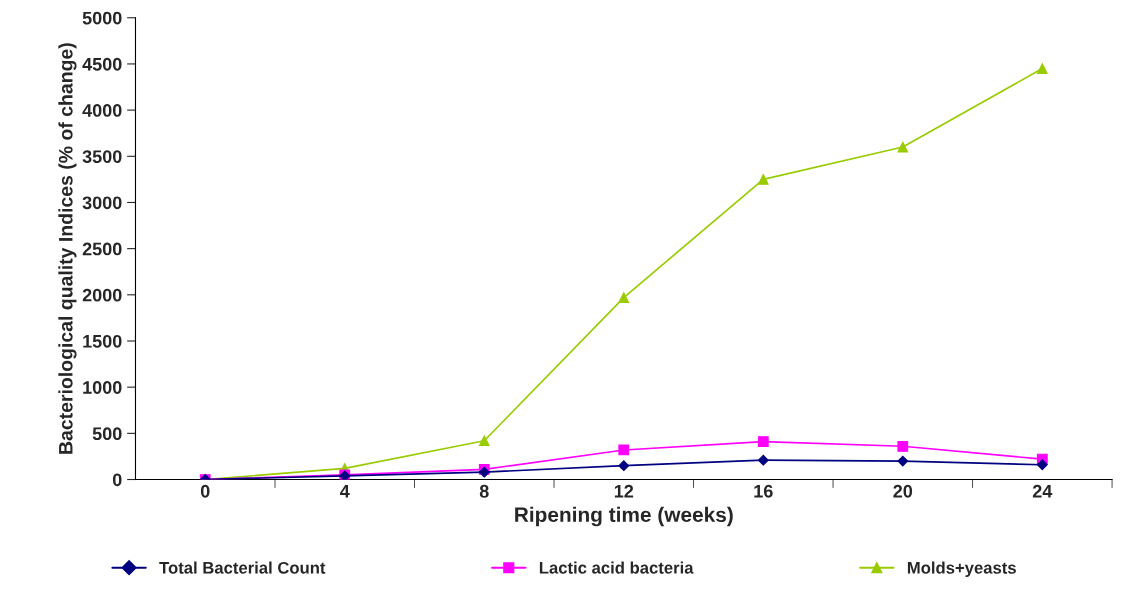 The width and height of the screenshot is (1129, 592). Describe the element at coordinates (117, 480) in the screenshot. I see `y-tick-label: 0` at that location.